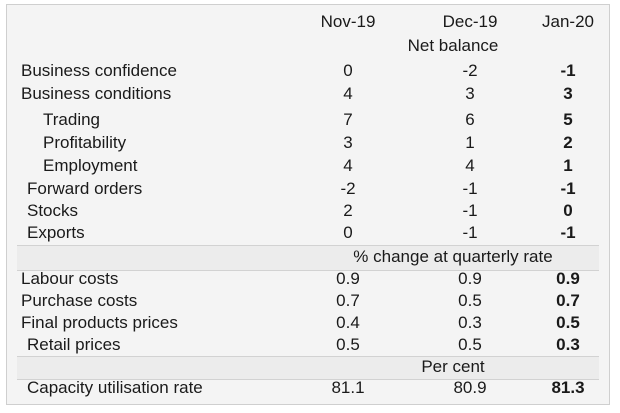  I want to click on table-row: Labour costs 0.9 0.9 0.9, so click(308, 279).